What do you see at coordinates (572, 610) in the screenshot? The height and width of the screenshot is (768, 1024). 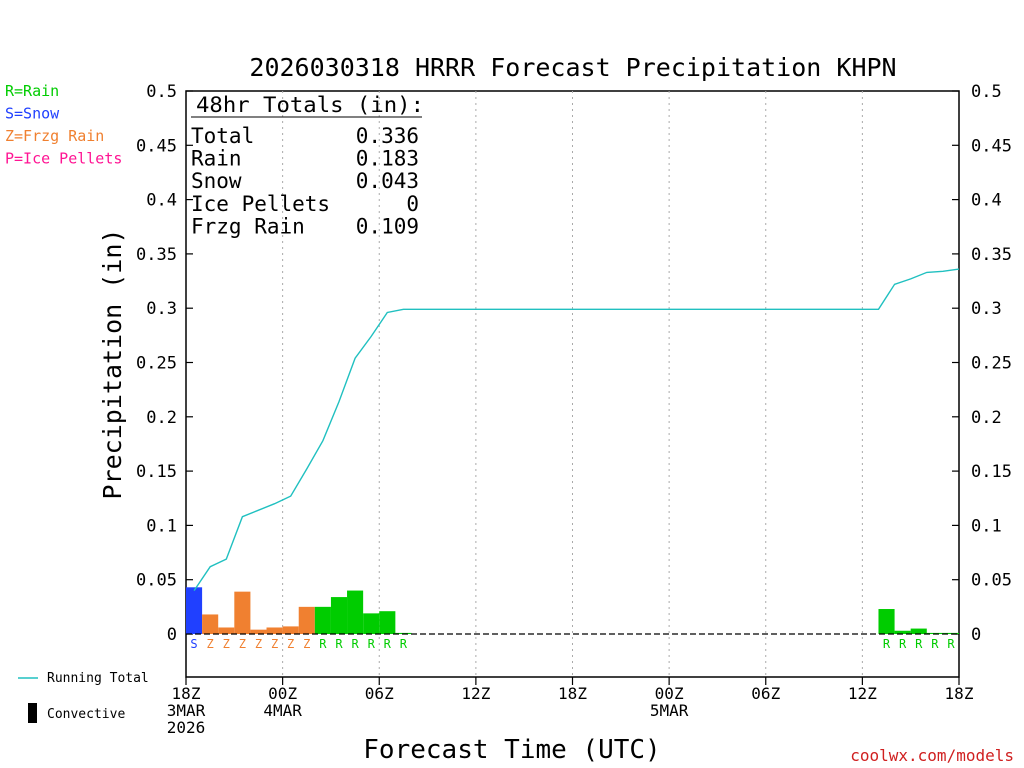 I see `hourly-bars` at bounding box center [572, 610].